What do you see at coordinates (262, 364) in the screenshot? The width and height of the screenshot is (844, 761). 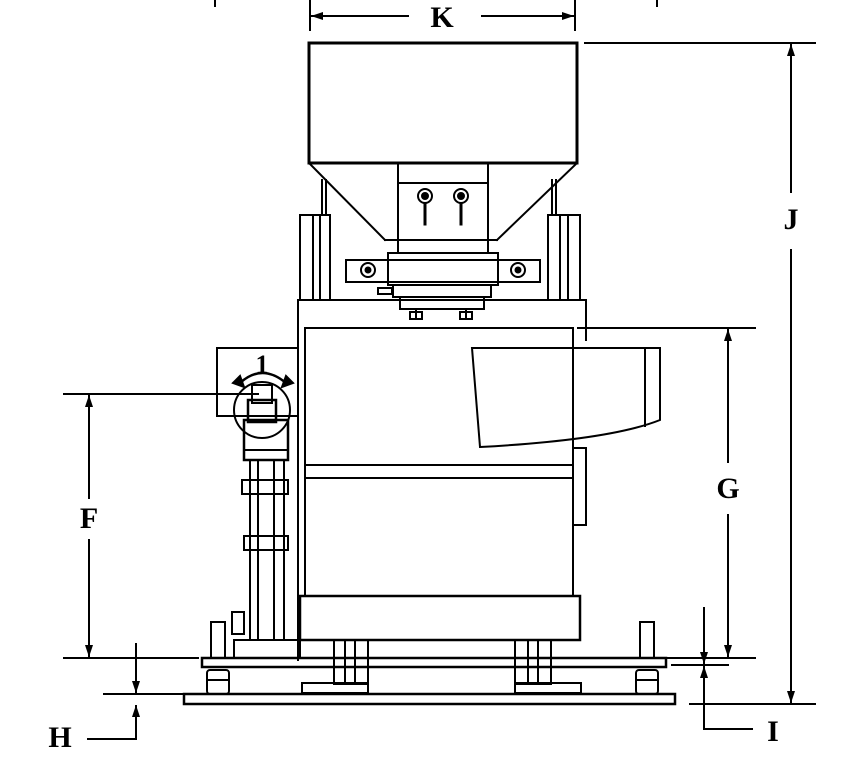 I see `callout-number: 1` at bounding box center [262, 364].